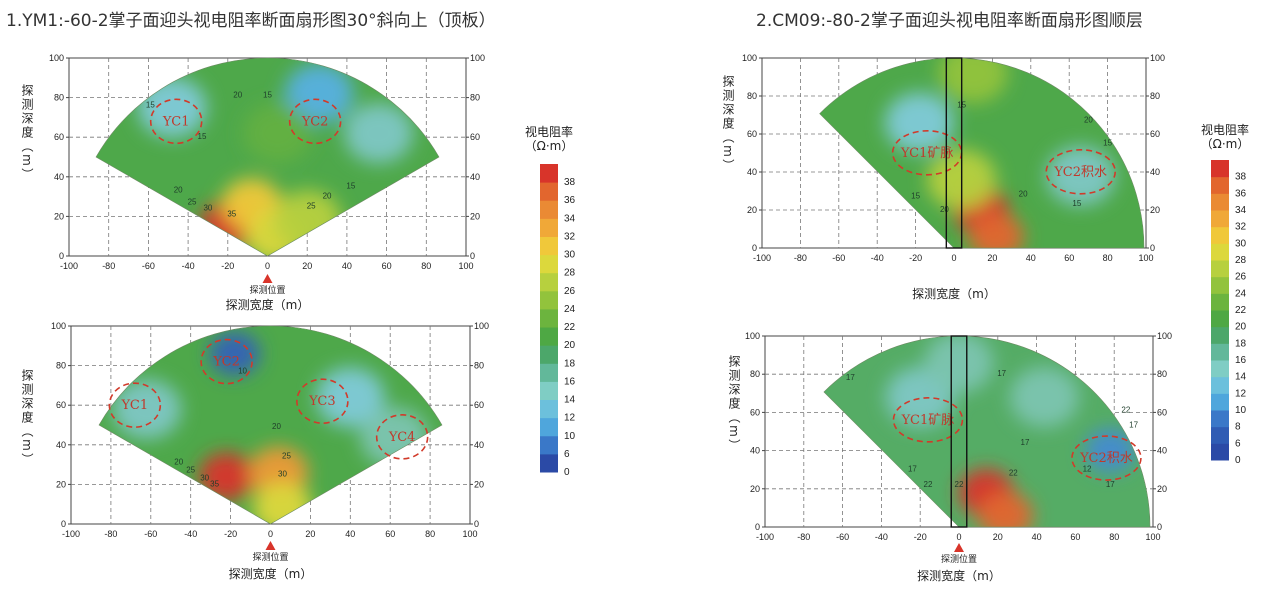 The width and height of the screenshot is (1278, 601). I want to click on x-tick-label: 80, so click(1114, 537).